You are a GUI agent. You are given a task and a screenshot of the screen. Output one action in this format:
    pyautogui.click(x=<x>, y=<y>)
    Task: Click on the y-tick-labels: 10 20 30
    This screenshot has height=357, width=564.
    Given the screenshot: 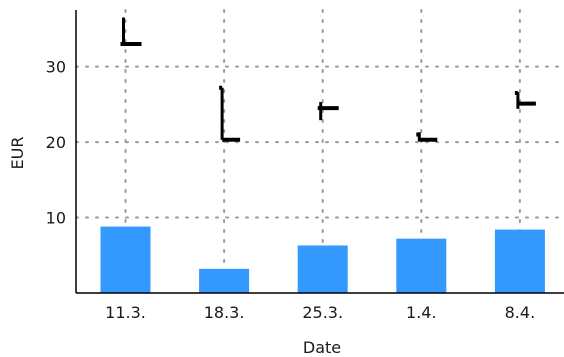 What is the action you would take?
    pyautogui.click(x=56, y=143)
    